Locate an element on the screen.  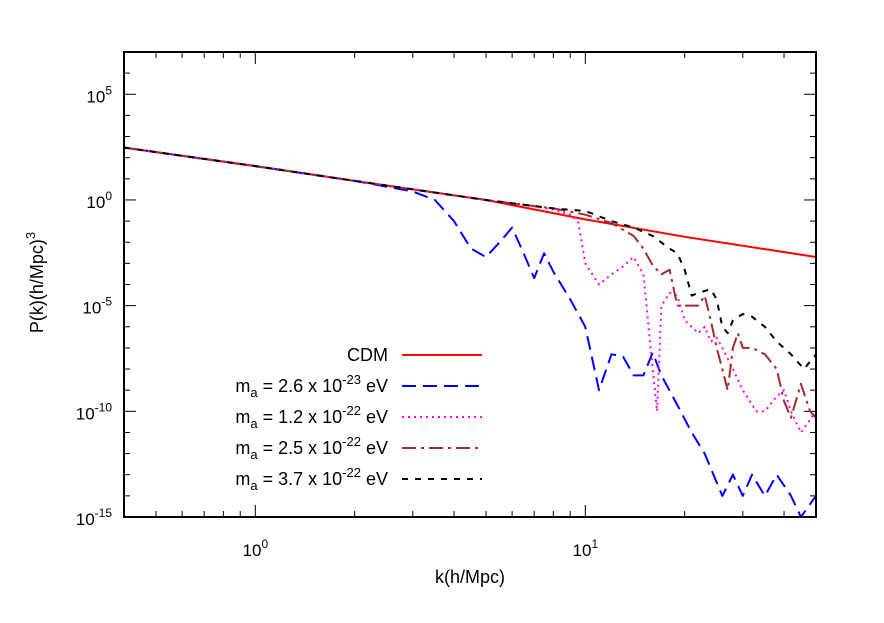
y-tick-exponent: 5 is located at coordinates (108, 90).